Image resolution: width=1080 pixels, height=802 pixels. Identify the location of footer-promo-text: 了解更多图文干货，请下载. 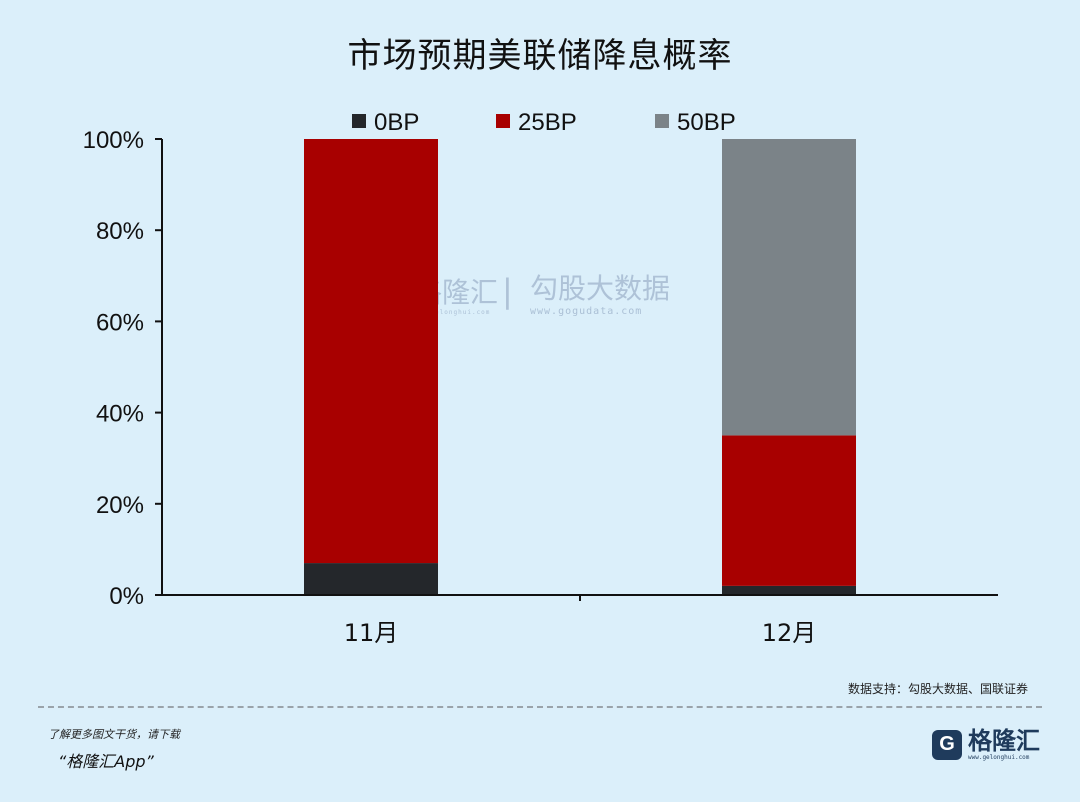
(114, 734).